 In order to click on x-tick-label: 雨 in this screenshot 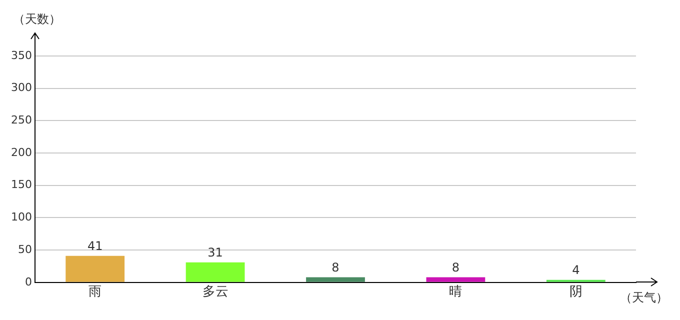, I will do `click(95, 292)`.